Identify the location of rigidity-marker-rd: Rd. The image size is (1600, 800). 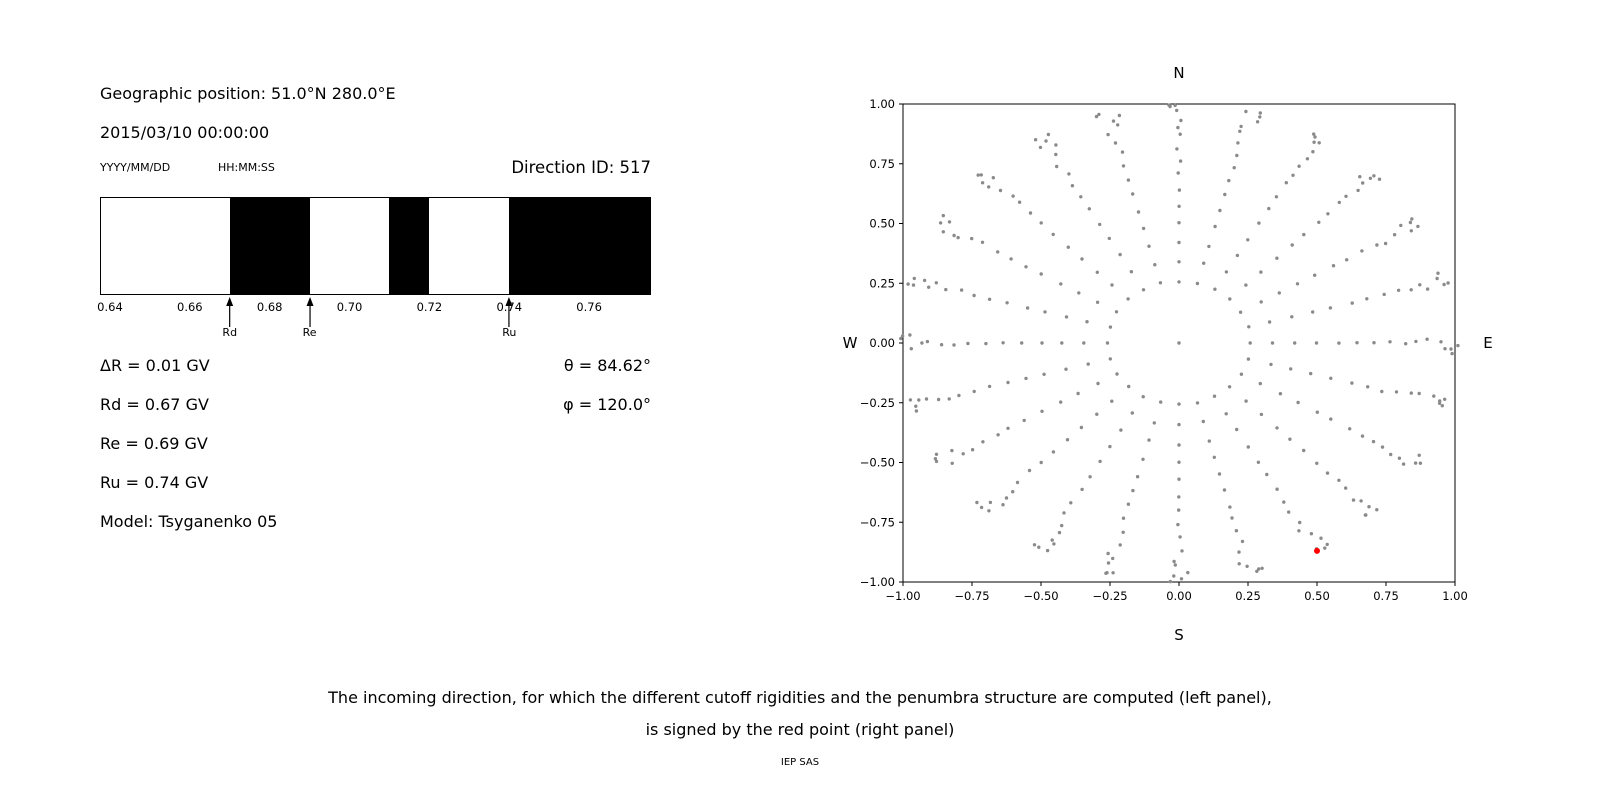
(229, 318).